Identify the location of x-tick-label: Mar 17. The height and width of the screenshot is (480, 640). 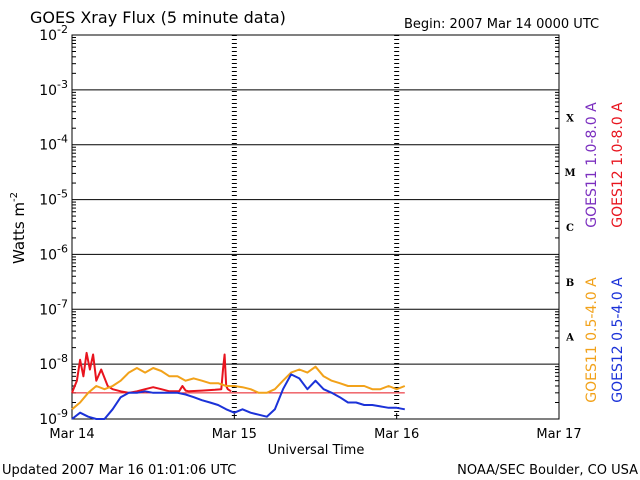
(558, 434).